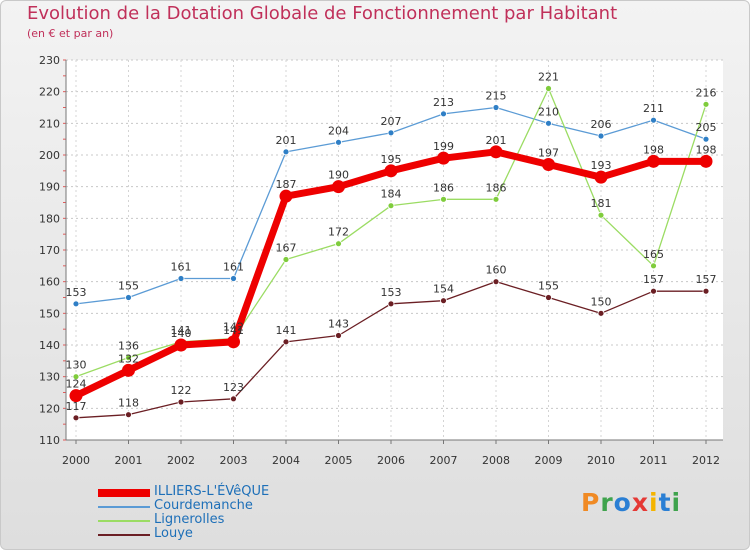 The image size is (750, 550). What do you see at coordinates (640, 502) in the screenshot?
I see `brand-letter: x` at bounding box center [640, 502].